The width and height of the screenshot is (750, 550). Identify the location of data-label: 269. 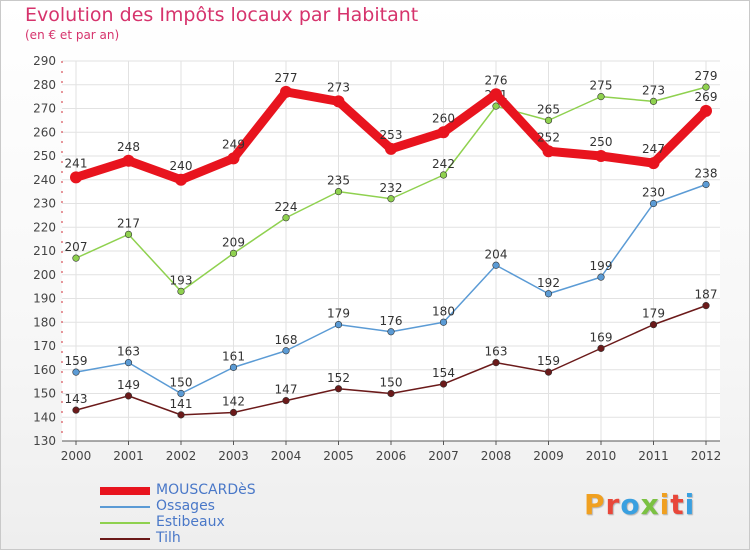
(706, 97).